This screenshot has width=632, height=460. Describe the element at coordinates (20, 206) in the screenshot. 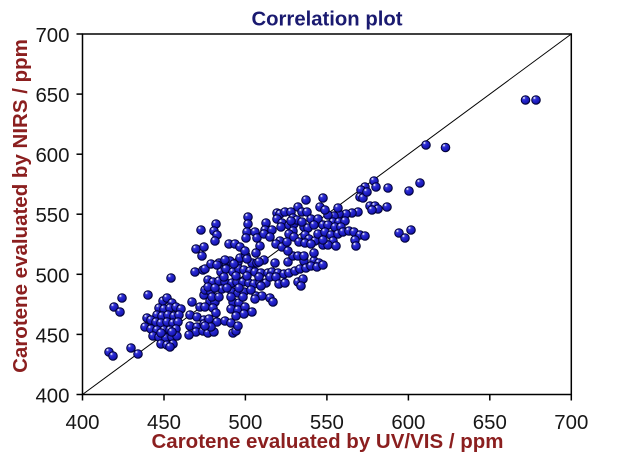

I see `svg-text:Carotene evaluated by NIRS / p: Carotene evaluated by NIRS / ppm` at that location.